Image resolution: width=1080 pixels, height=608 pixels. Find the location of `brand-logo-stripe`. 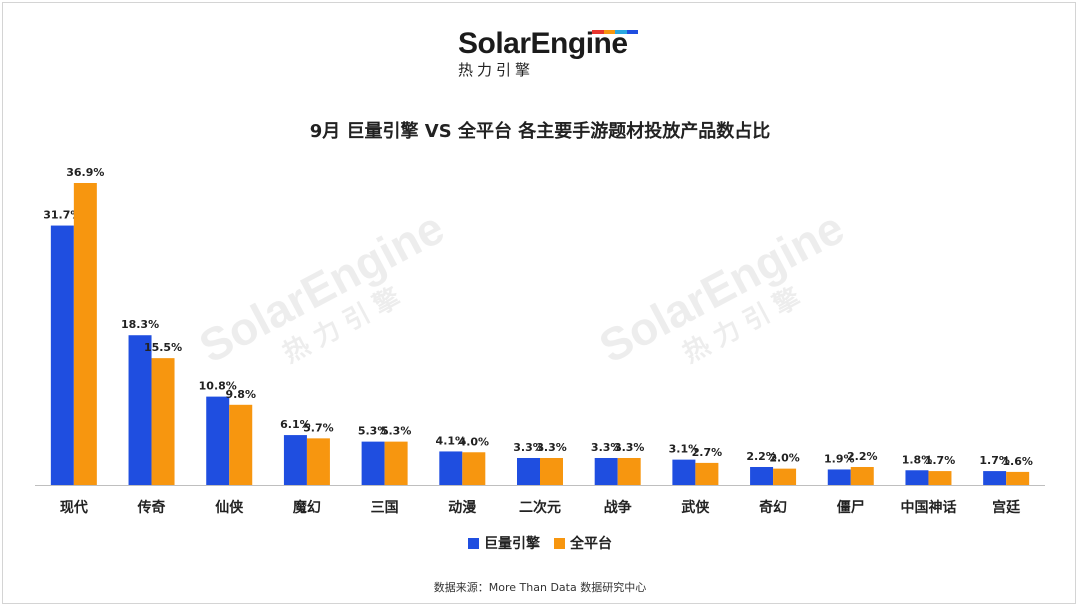

brand-logo-stripe is located at coordinates (615, 32).